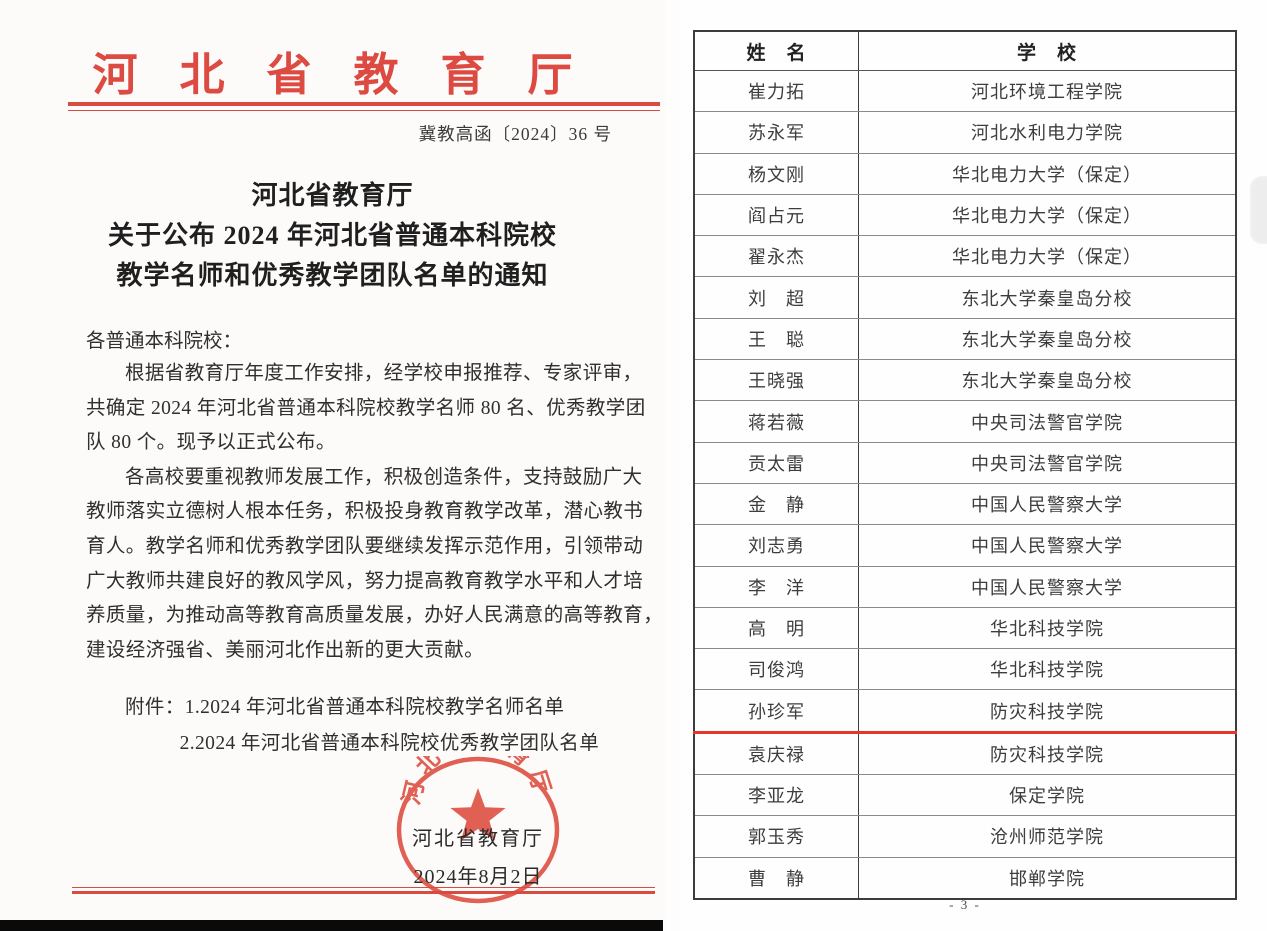  Describe the element at coordinates (776, 50) in the screenshot. I see `roster-header-name: 姓 名` at that location.